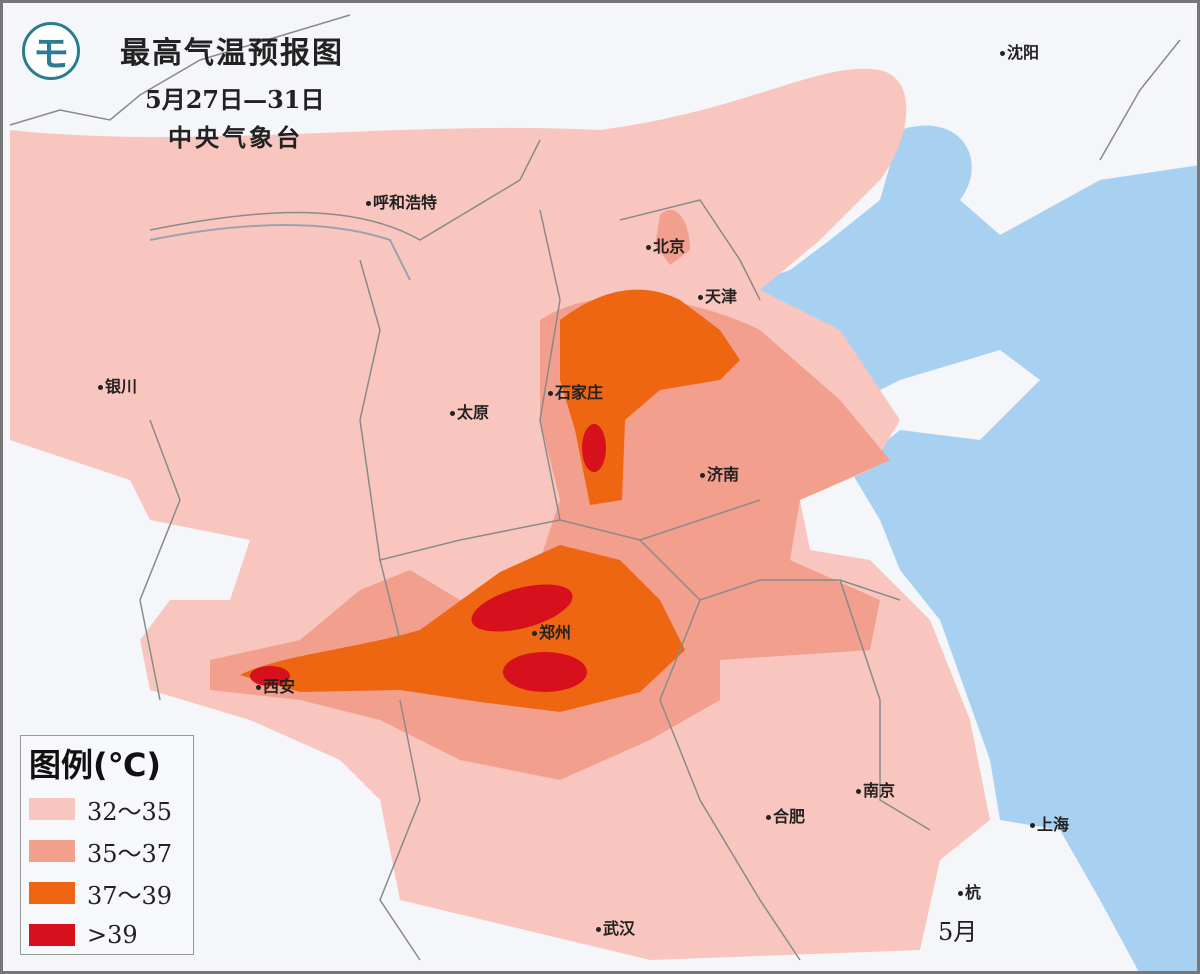 Image resolution: width=1200 pixels, height=974 pixels. Describe the element at coordinates (551, 633) in the screenshot. I see `city-label: 郑州` at that location.